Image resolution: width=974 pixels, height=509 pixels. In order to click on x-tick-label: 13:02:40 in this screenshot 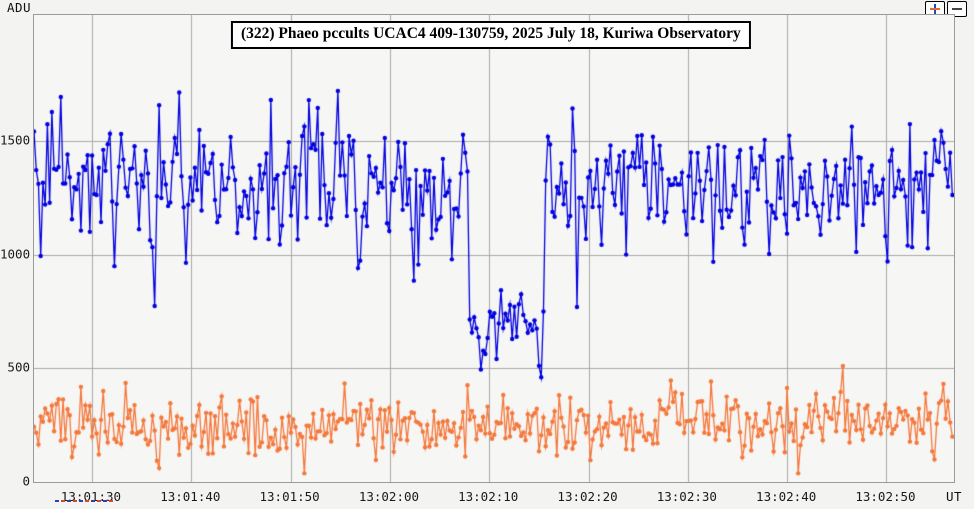, I will do `click(786, 496)`.